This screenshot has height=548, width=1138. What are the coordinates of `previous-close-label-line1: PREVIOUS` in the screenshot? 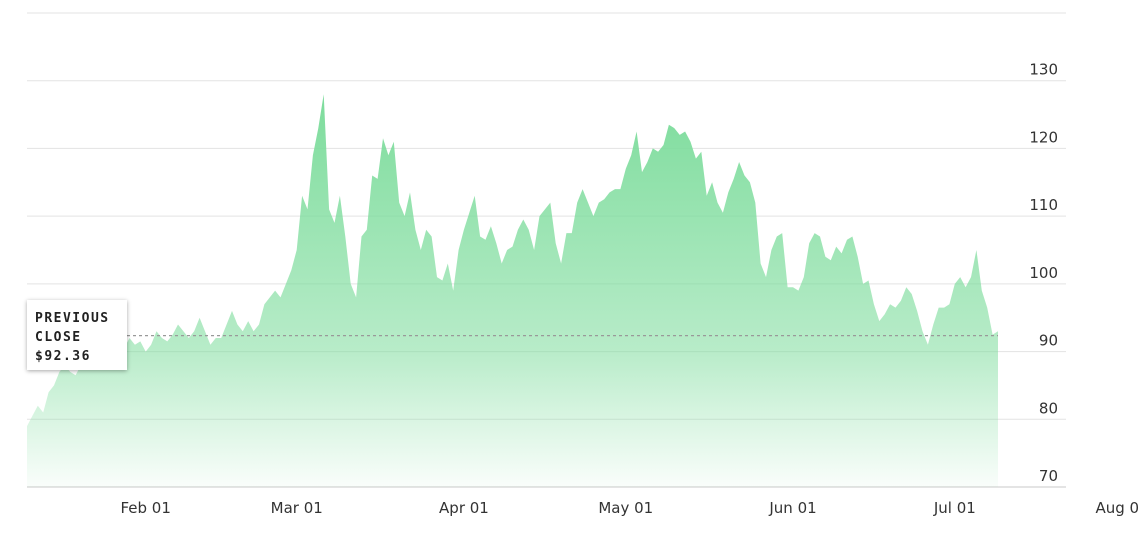 It's located at (72, 318).